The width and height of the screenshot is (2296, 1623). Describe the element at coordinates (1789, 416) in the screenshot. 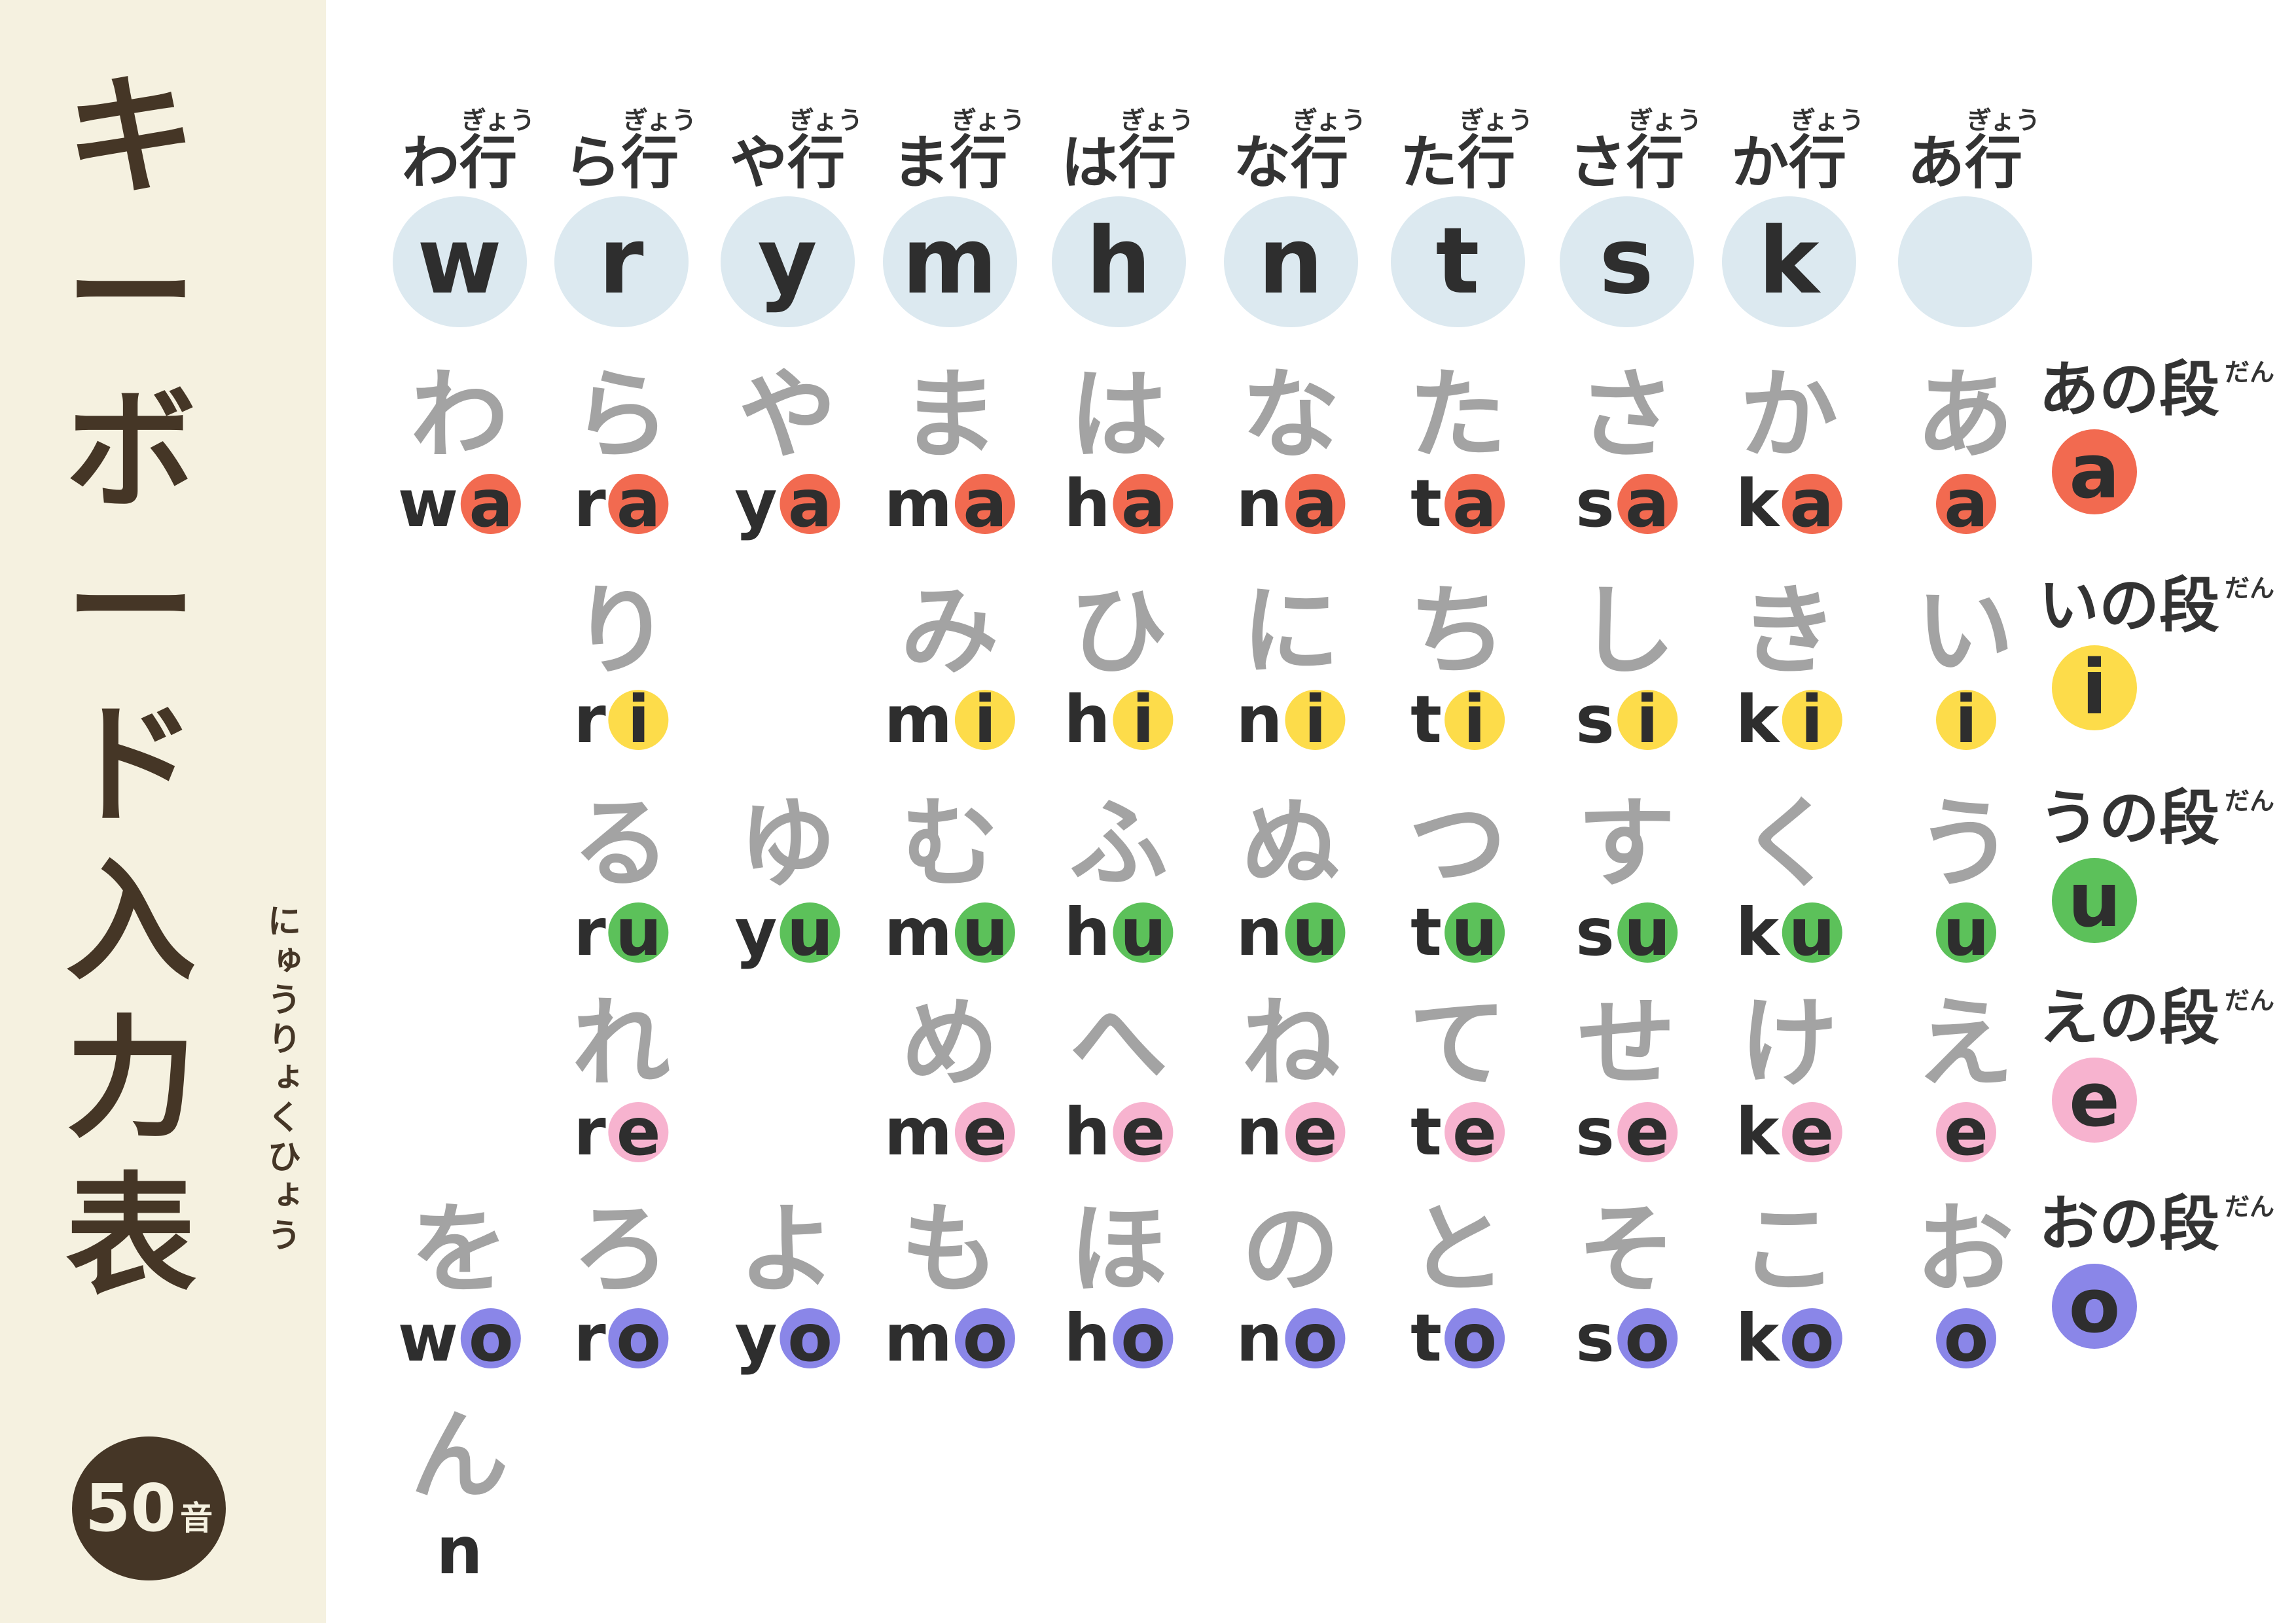

I see `kana-ka: か` at that location.